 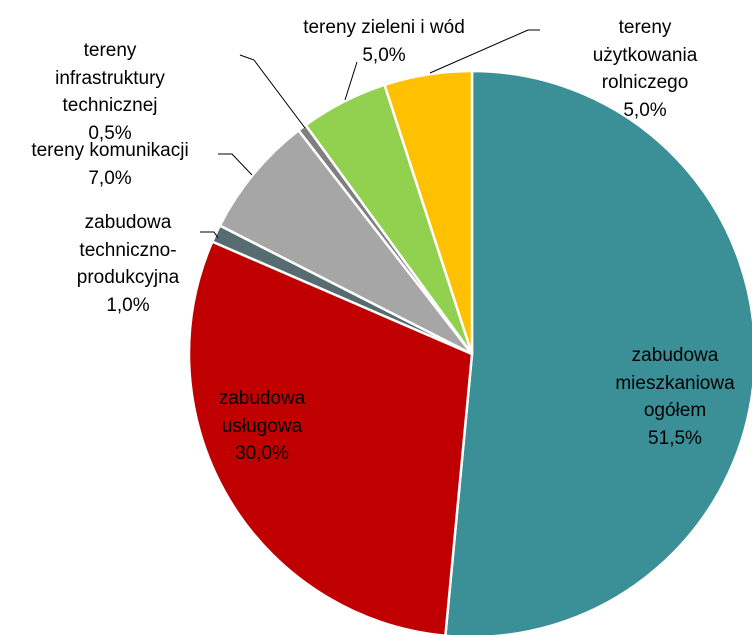 What do you see at coordinates (110, 178) in the screenshot?
I see `value-label: 7,0%` at bounding box center [110, 178].